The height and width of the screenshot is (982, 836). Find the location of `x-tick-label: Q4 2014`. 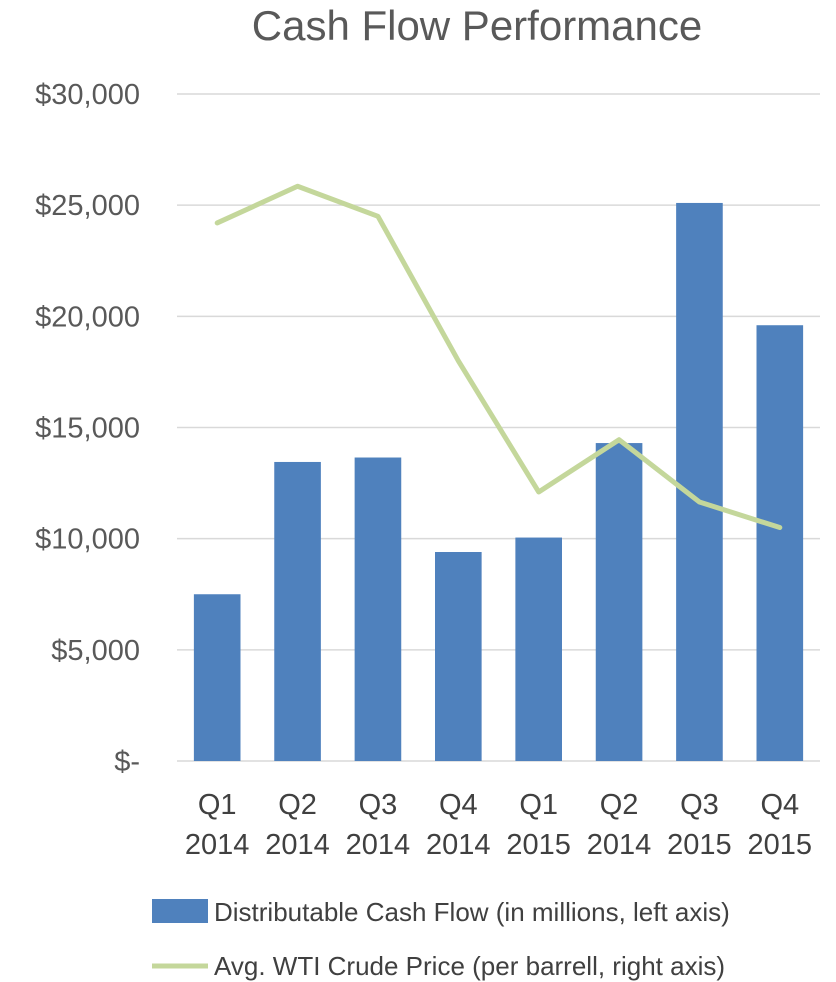

x-tick-label: Q4 2014 is located at coordinates (458, 825).